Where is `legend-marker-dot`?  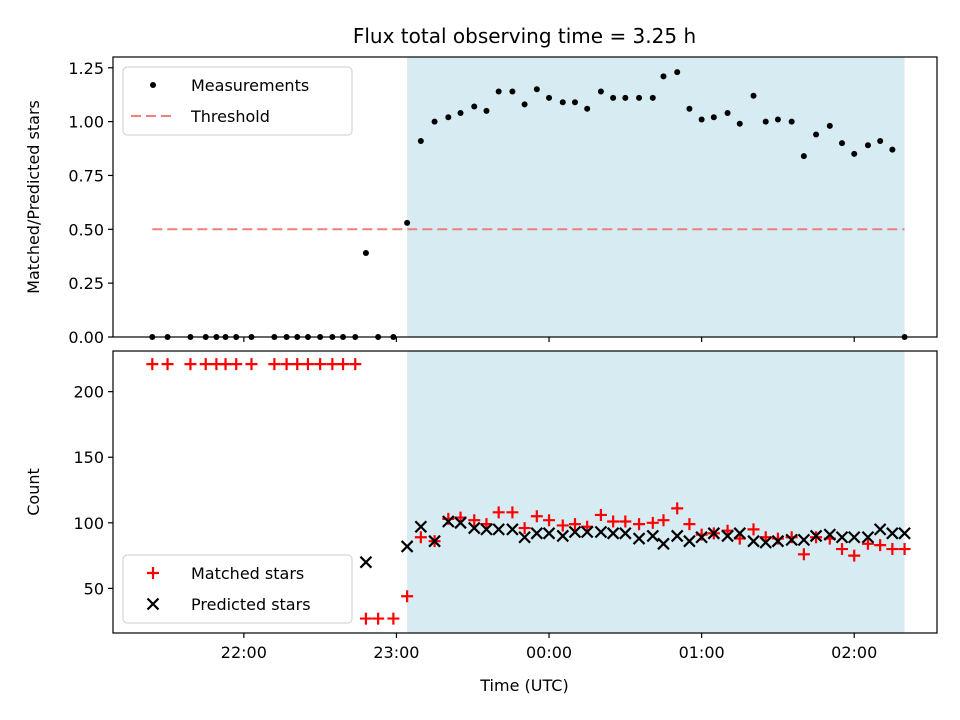 legend-marker-dot is located at coordinates (153, 85).